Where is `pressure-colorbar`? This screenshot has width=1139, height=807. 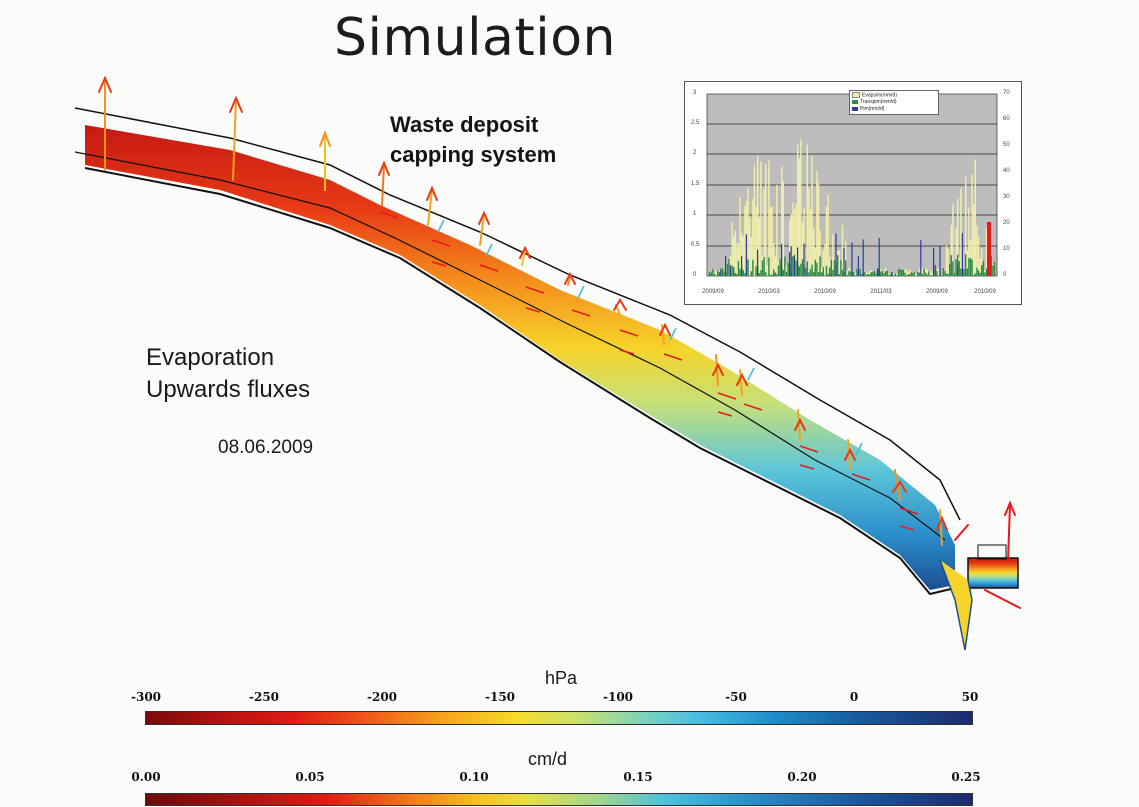 pressure-colorbar is located at coordinates (559, 718).